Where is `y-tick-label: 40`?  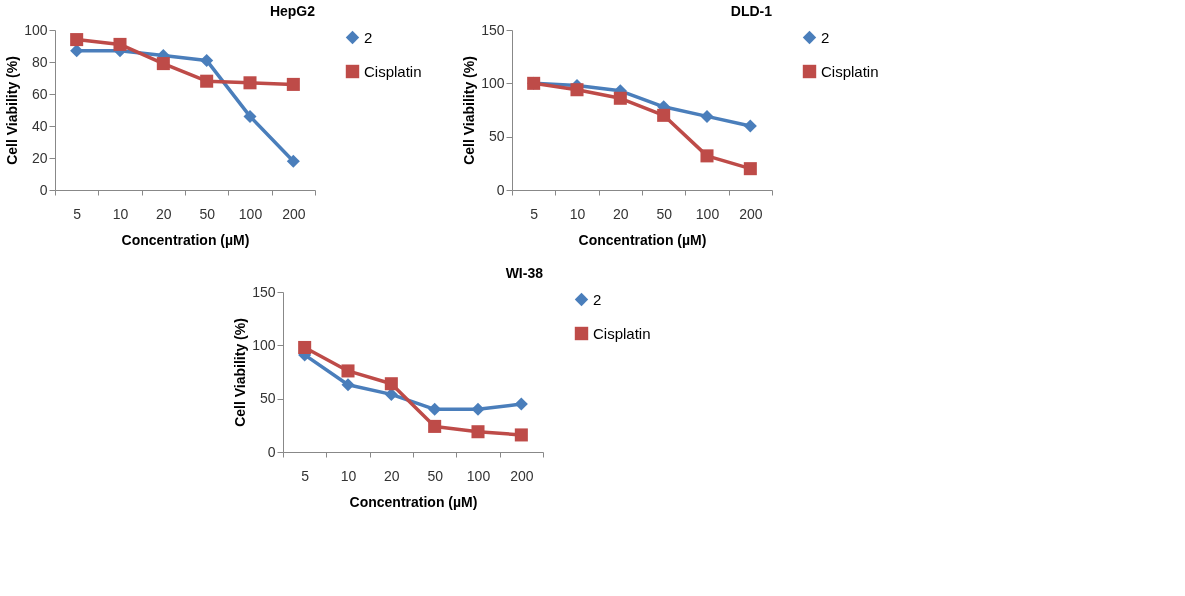
y-tick-label: 40 is located at coordinates (39, 125).